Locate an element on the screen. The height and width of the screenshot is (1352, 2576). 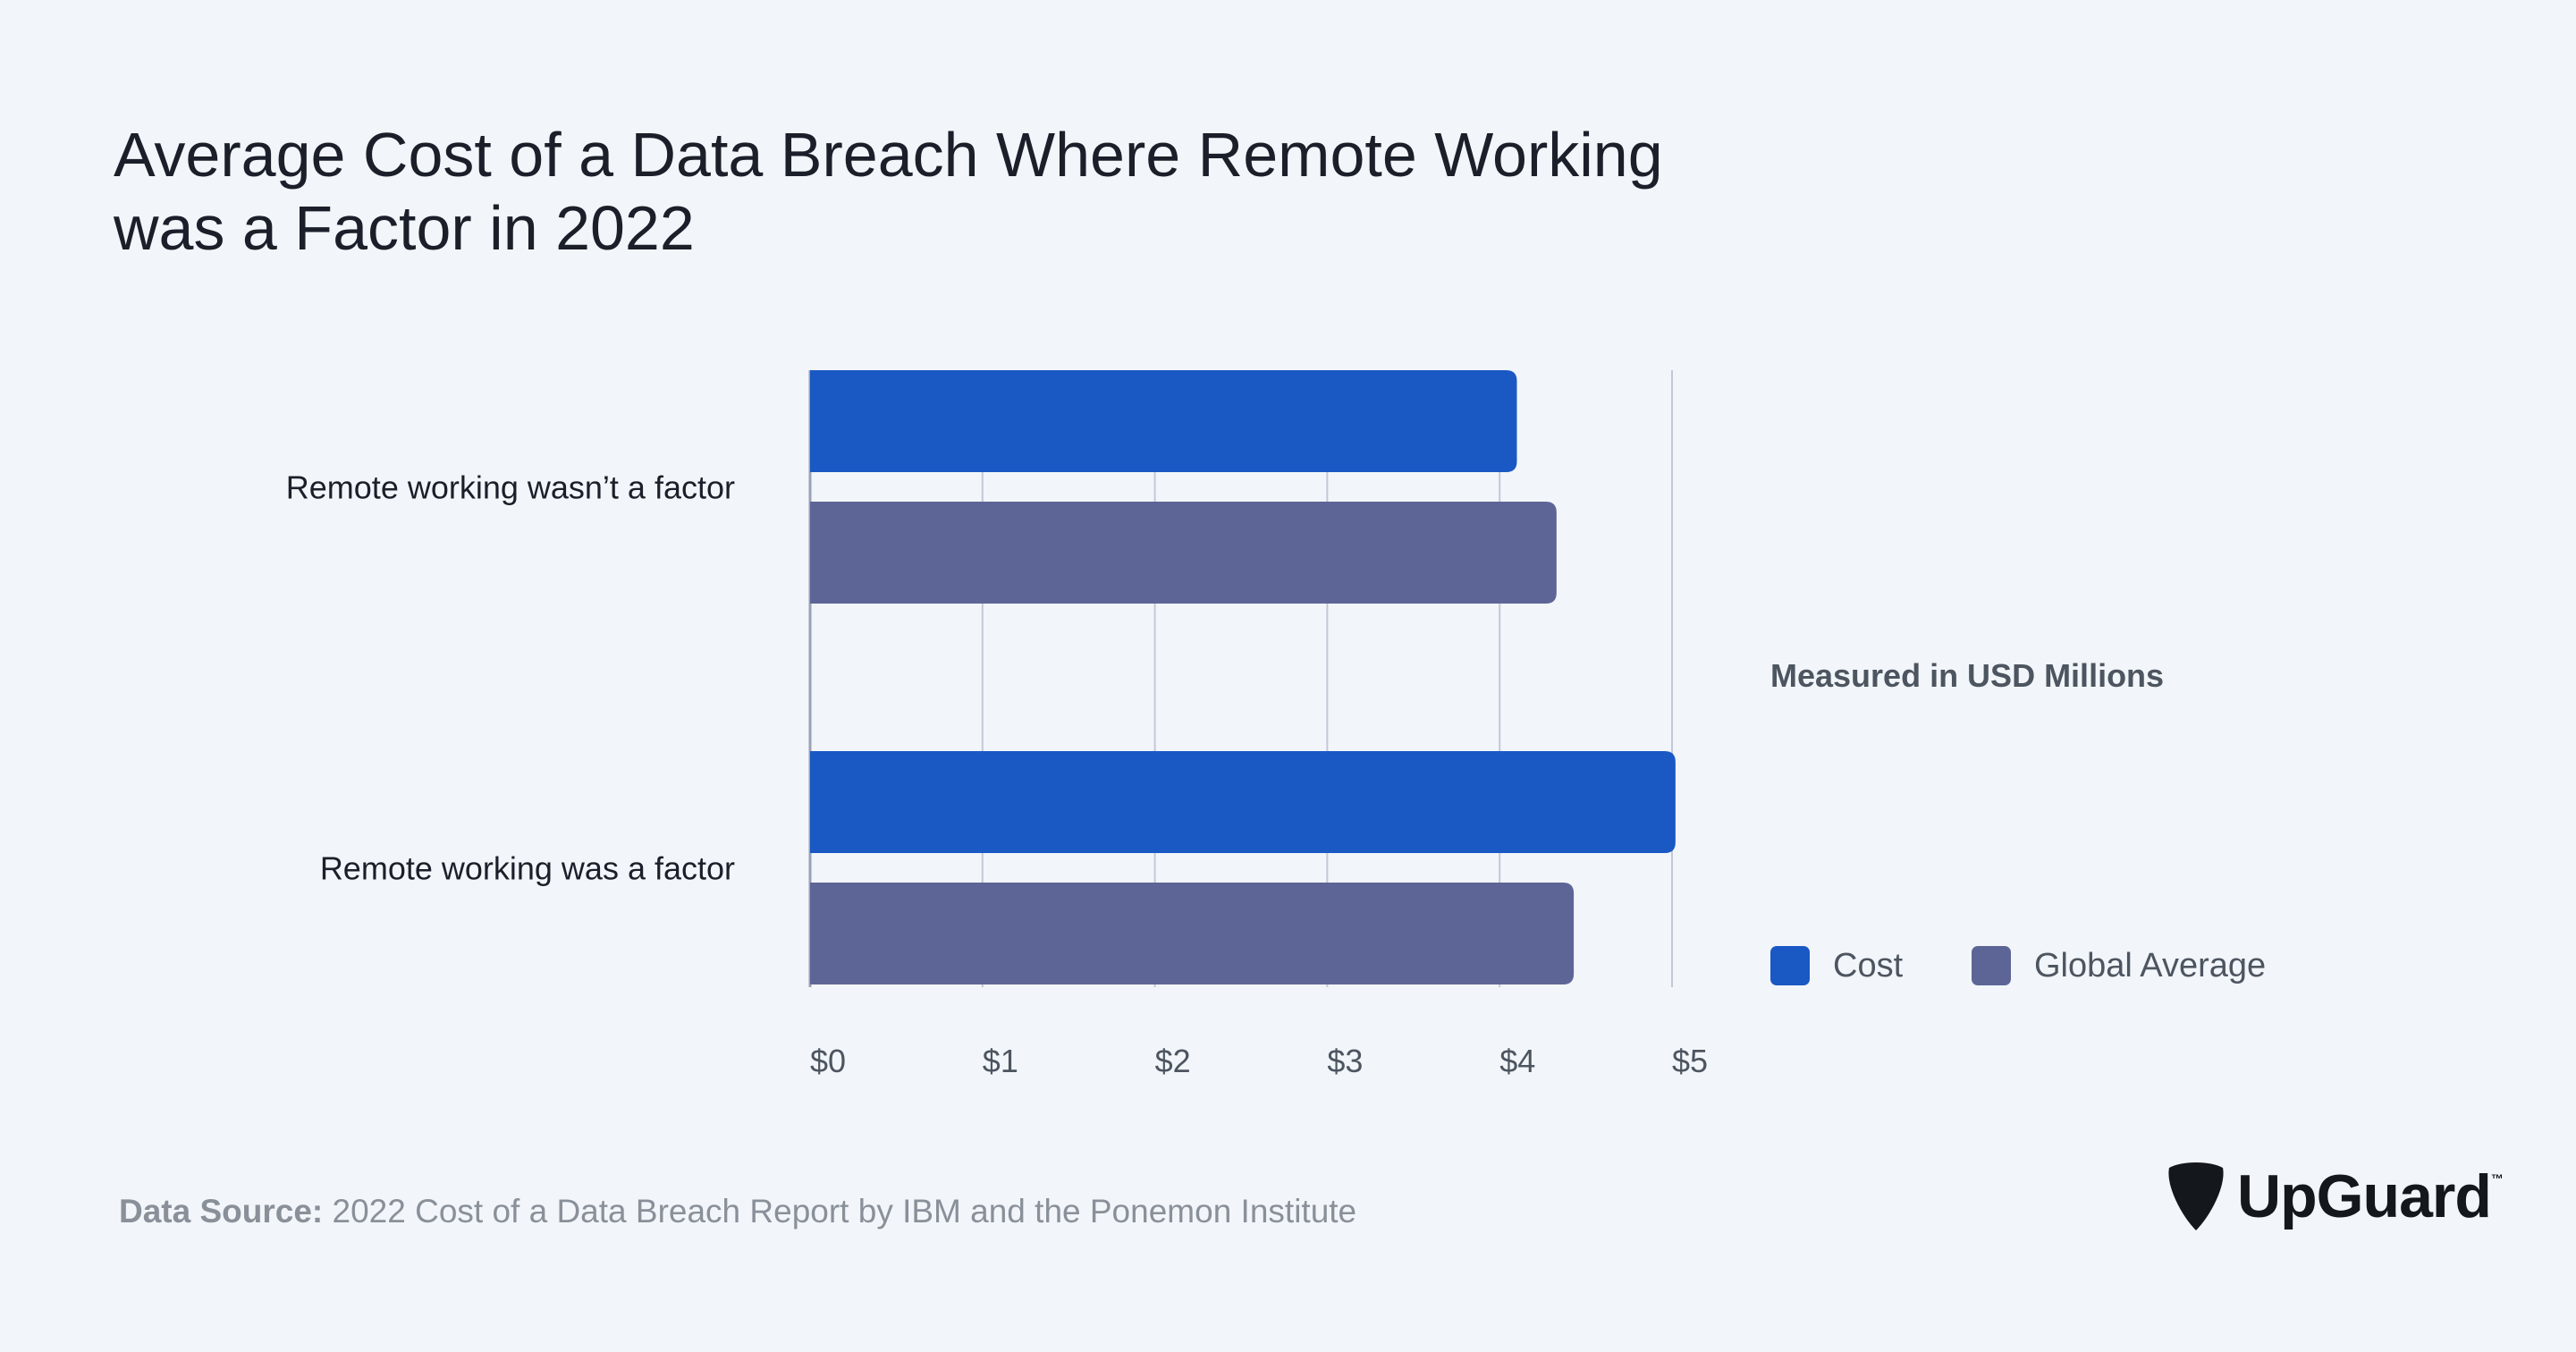
x-tick-label: $5 is located at coordinates (1690, 1061).